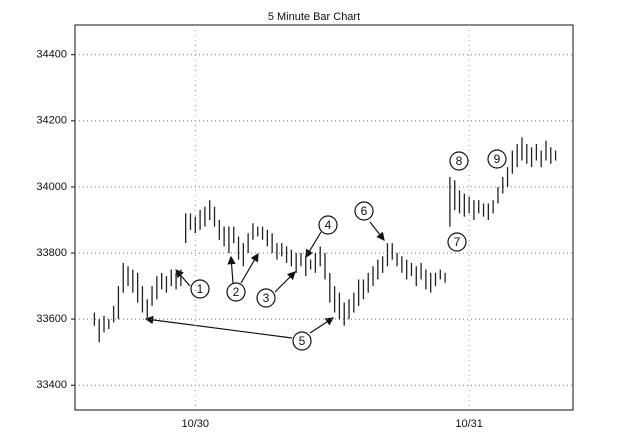 Image resolution: width=625 pixels, height=446 pixels. I want to click on annotation: 7, so click(457, 242).